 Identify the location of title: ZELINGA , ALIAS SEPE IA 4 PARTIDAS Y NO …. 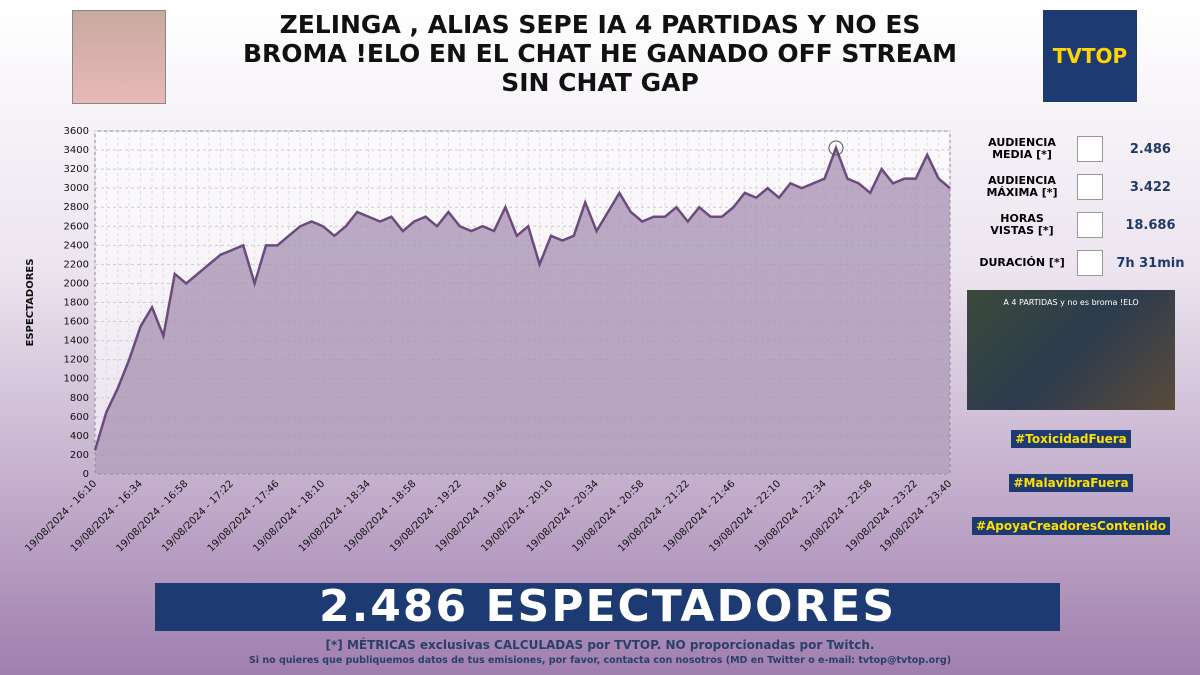
(600, 53).